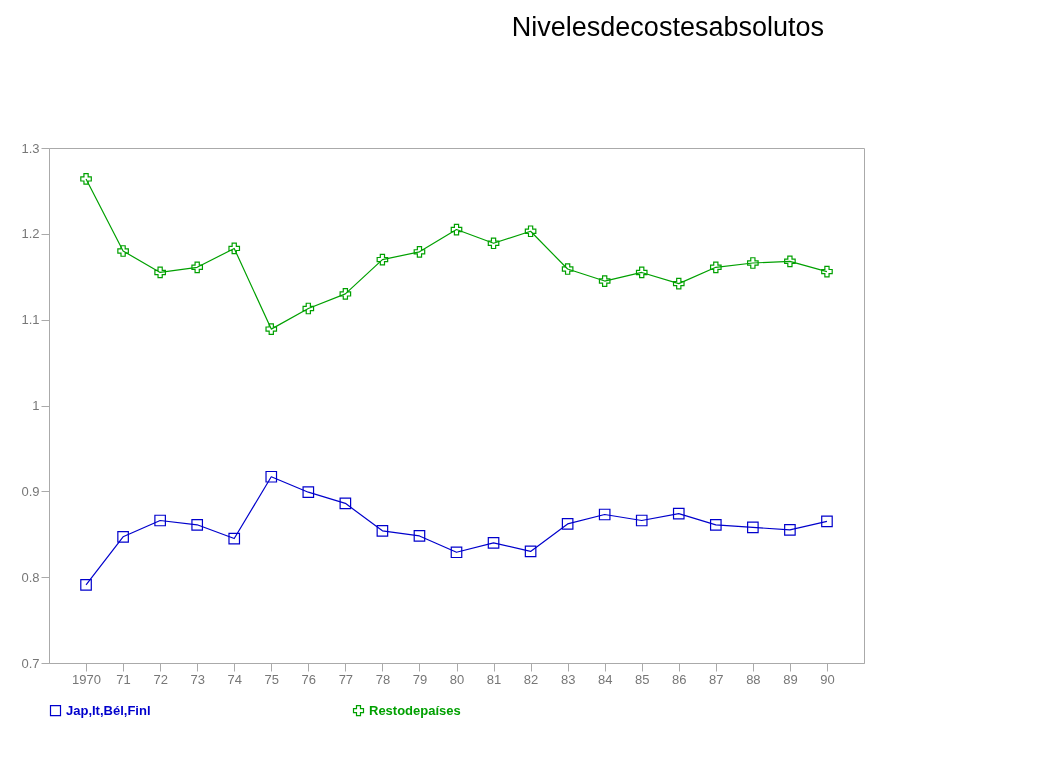 The width and height of the screenshot is (1060, 760). Describe the element at coordinates (642, 679) in the screenshot. I see `x-tick-label: 85` at that location.